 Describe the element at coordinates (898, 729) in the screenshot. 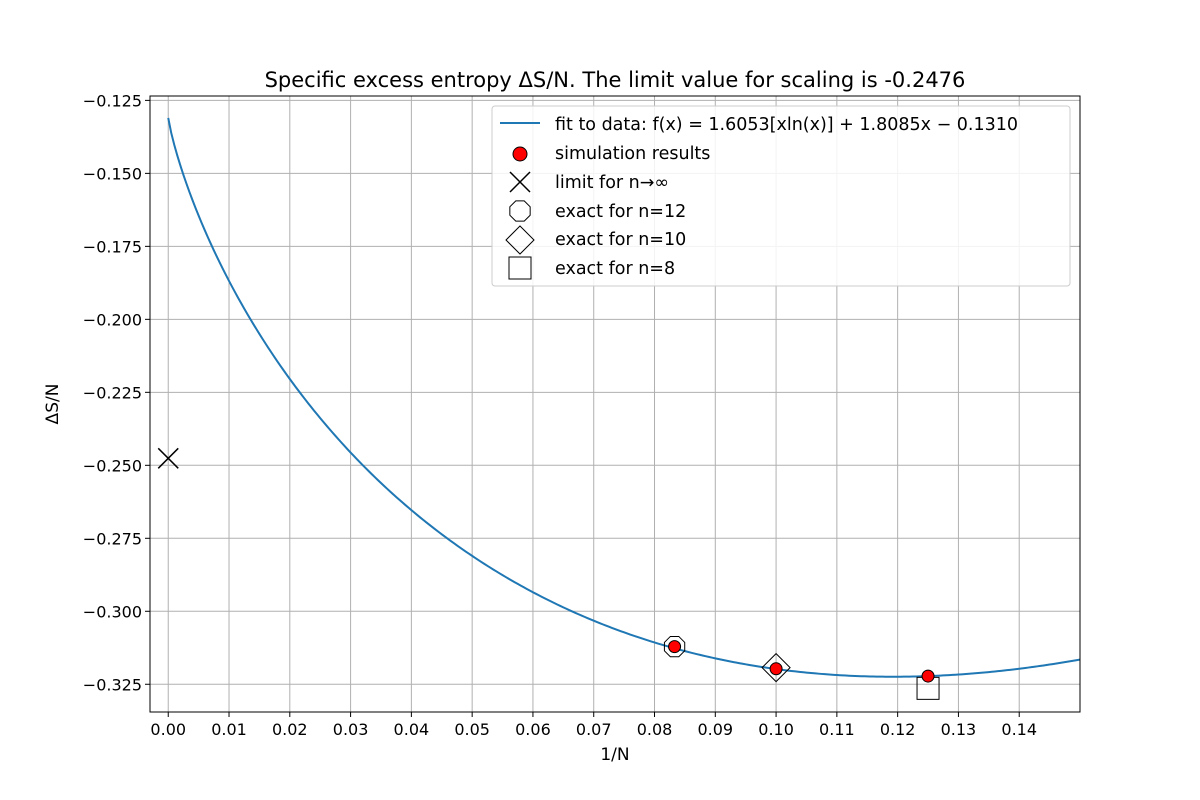

I see `x-tick-label: 0.12` at that location.